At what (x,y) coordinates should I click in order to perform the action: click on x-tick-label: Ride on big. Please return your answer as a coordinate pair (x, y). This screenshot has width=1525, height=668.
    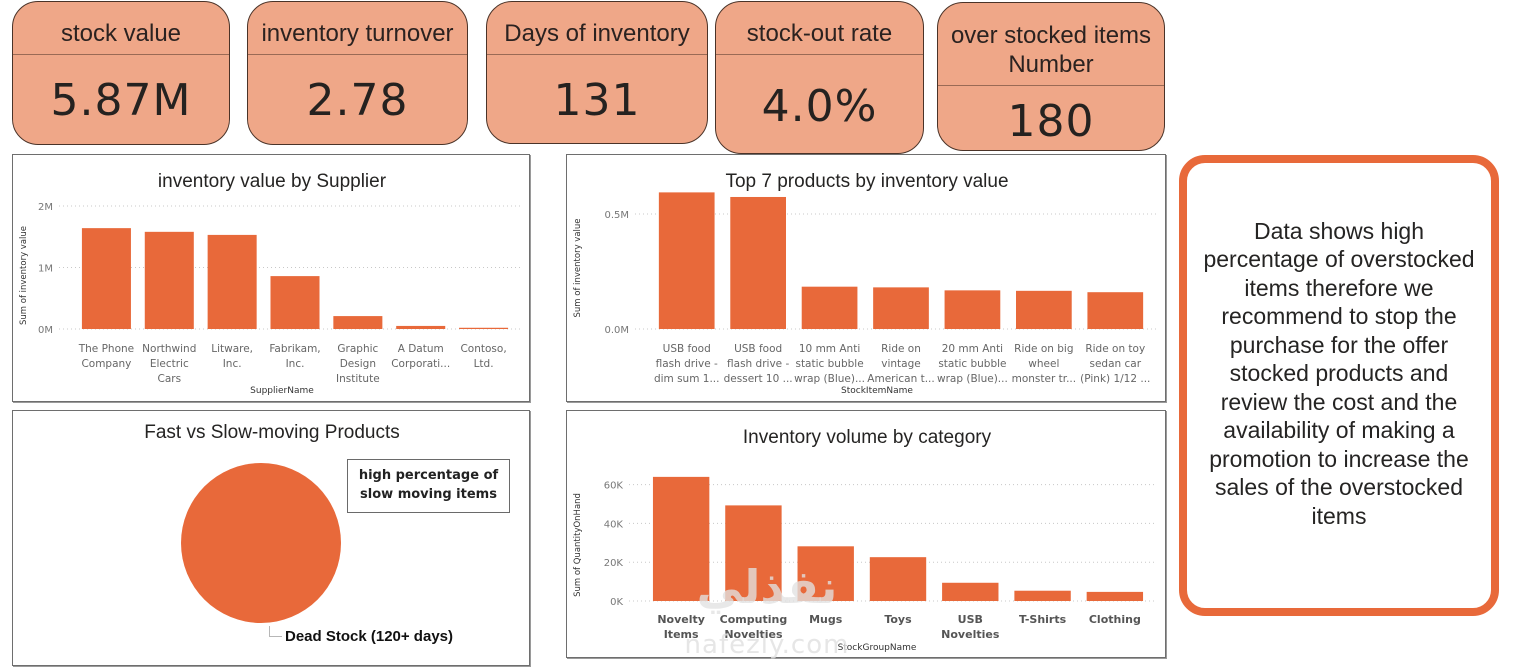
    Looking at the image, I should click on (1043, 349).